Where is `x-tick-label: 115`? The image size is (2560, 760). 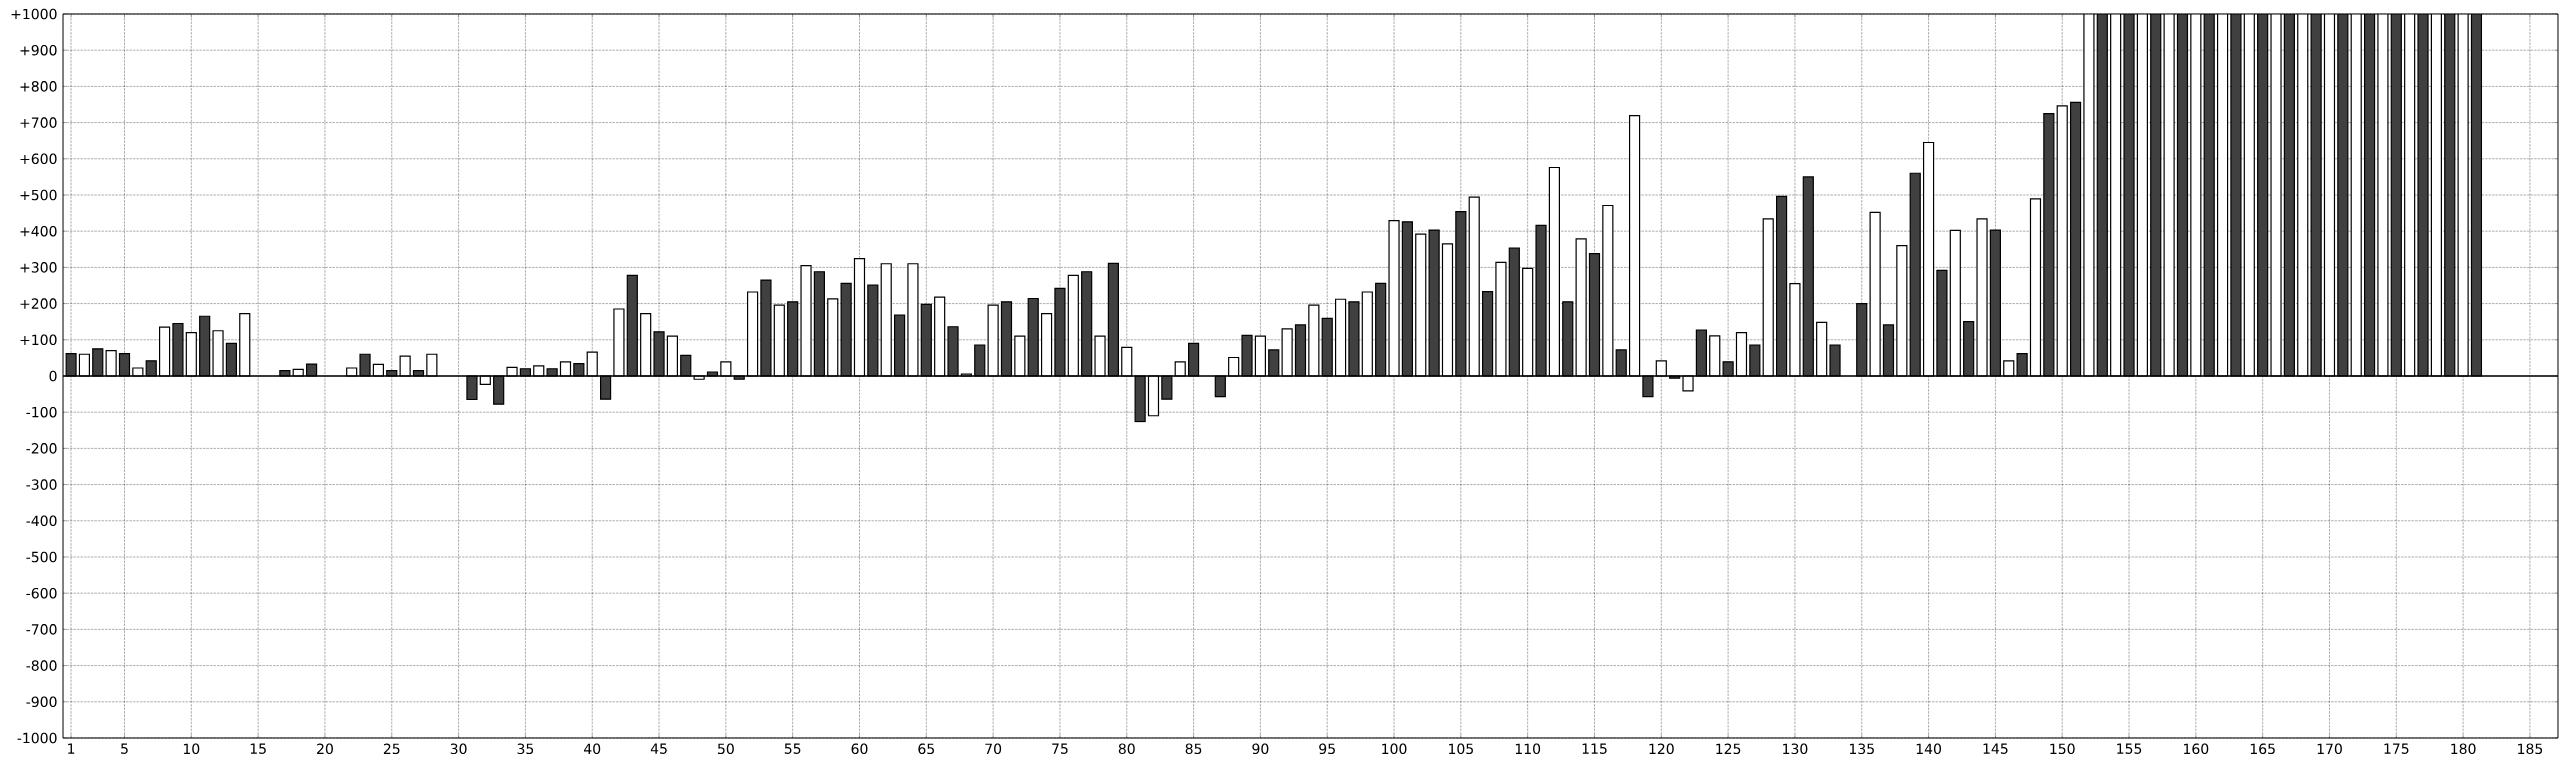 x-tick-label: 115 is located at coordinates (1594, 748).